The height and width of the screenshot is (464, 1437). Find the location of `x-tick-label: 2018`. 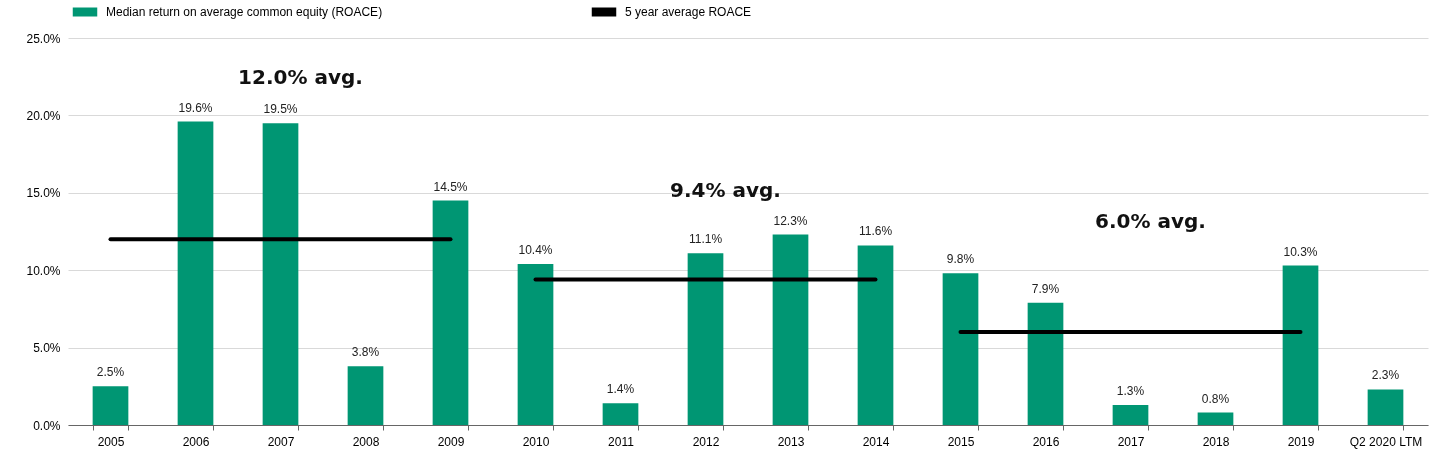

x-tick-label: 2018 is located at coordinates (1216, 441).